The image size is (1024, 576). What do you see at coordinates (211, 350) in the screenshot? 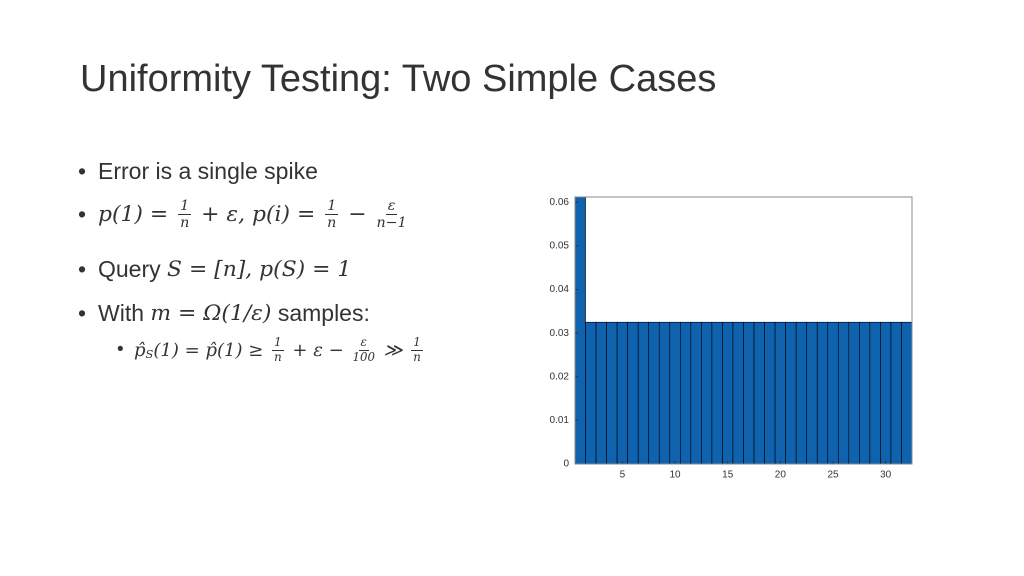
I see `math: (1) = p̂(1) ≥` at bounding box center [211, 350].